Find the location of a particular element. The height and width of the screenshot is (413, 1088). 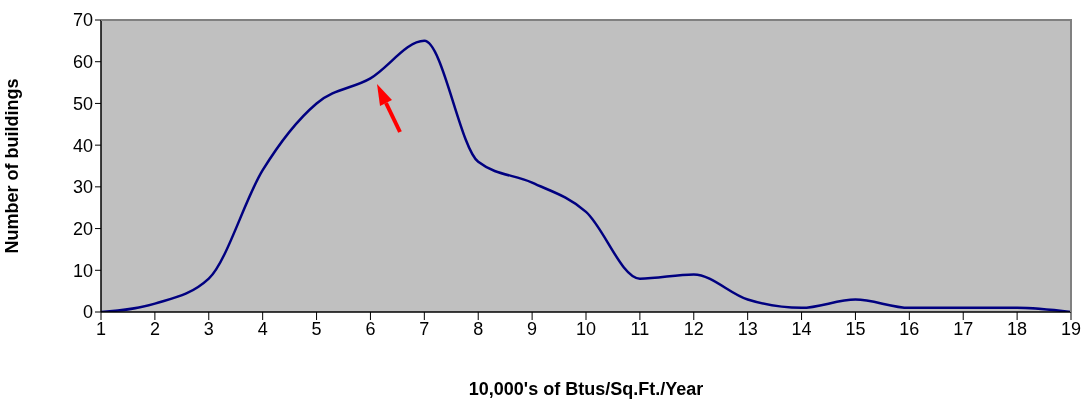

x-tick-label: 2 is located at coordinates (154, 328).